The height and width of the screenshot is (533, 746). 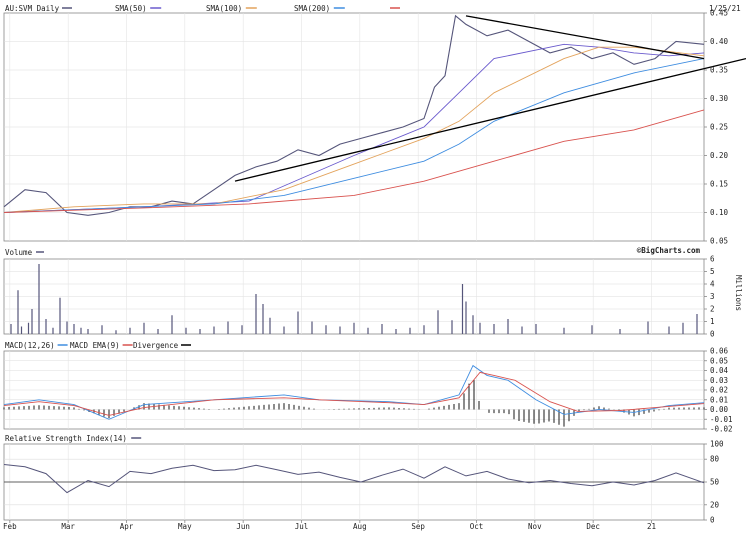 What do you see at coordinates (360, 526) in the screenshot?
I see `x-tick-label: Aug` at bounding box center [360, 526].